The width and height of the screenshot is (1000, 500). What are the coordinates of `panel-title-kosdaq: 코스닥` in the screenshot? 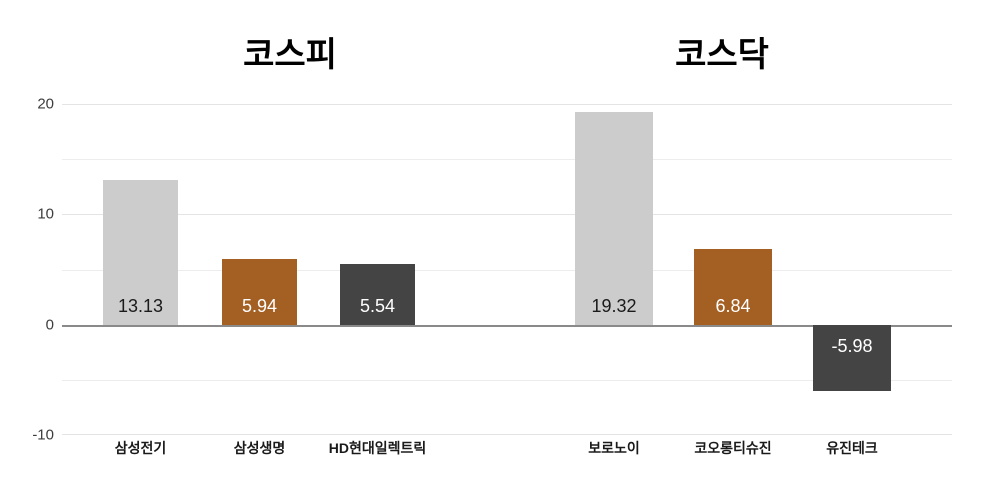 It's located at (722, 55).